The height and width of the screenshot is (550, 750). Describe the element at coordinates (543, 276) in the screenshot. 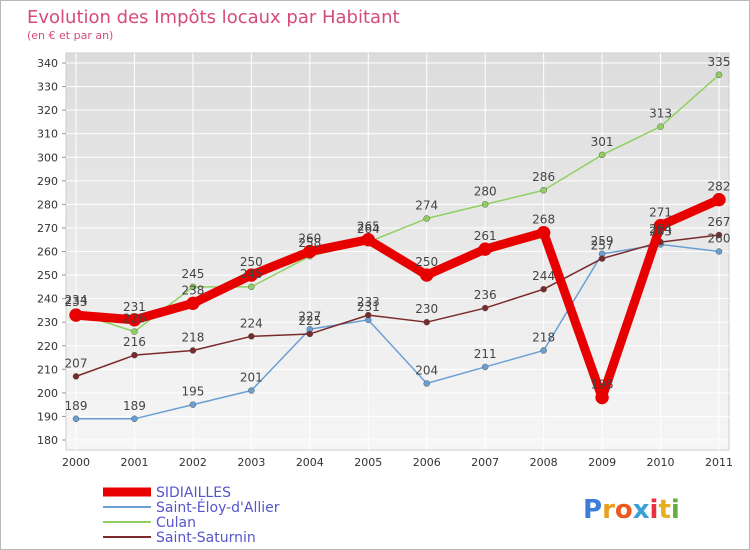

I see `data-label: 244` at that location.